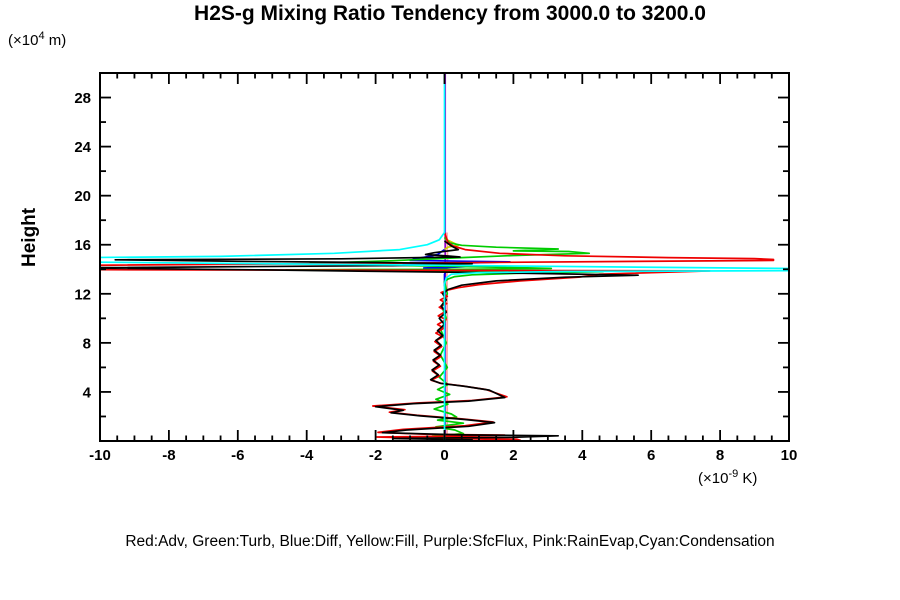 The image size is (900, 600). What do you see at coordinates (23, 40) in the screenshot?
I see `y-unit-prefix: (×10` at bounding box center [23, 40].